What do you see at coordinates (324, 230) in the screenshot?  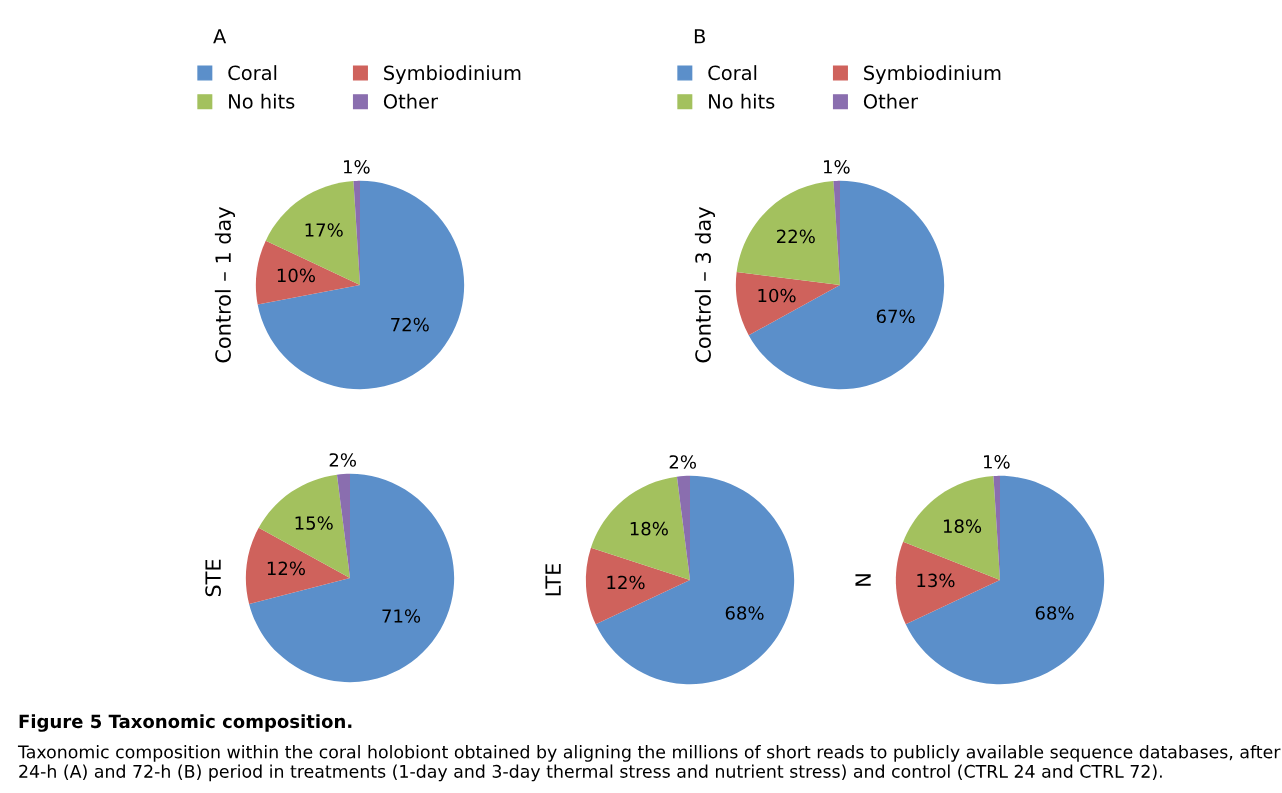 I see `data-label: 17%` at bounding box center [324, 230].